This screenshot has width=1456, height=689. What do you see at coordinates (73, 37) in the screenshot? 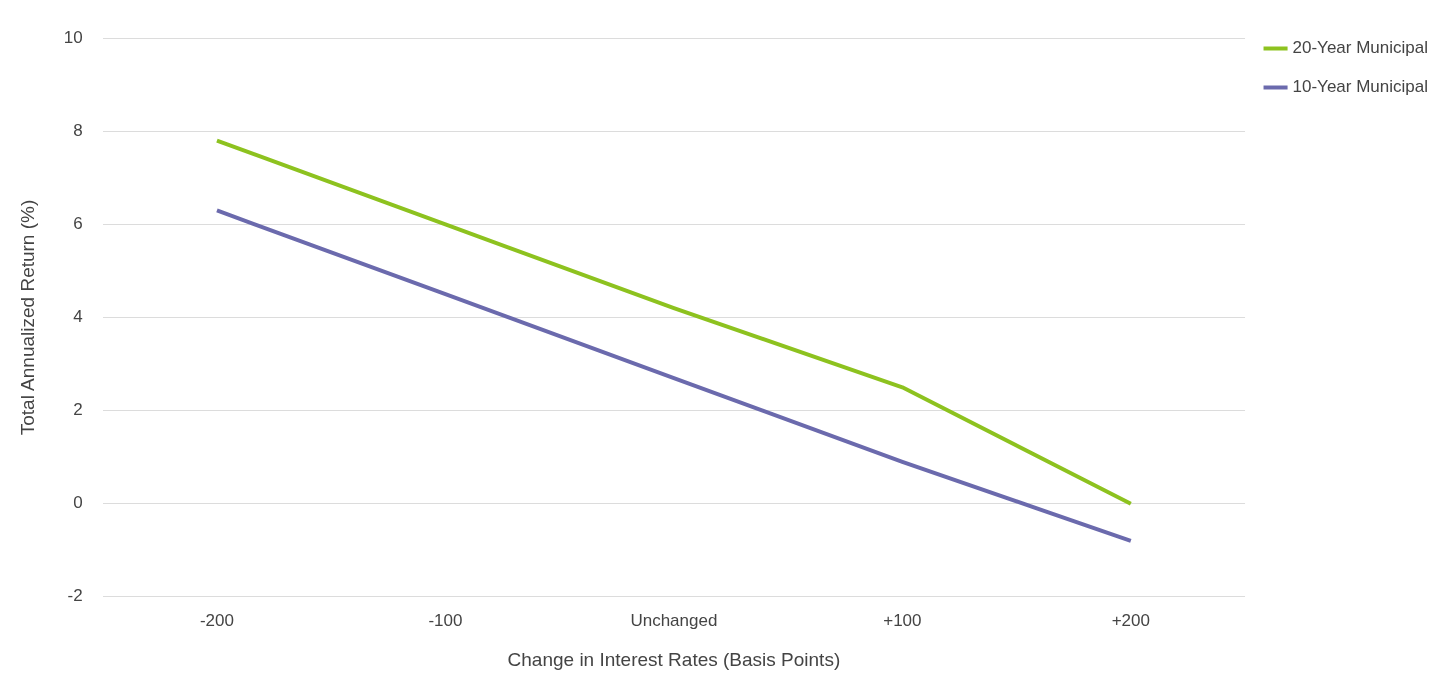
I see `y-tick-label: 10` at bounding box center [73, 37].